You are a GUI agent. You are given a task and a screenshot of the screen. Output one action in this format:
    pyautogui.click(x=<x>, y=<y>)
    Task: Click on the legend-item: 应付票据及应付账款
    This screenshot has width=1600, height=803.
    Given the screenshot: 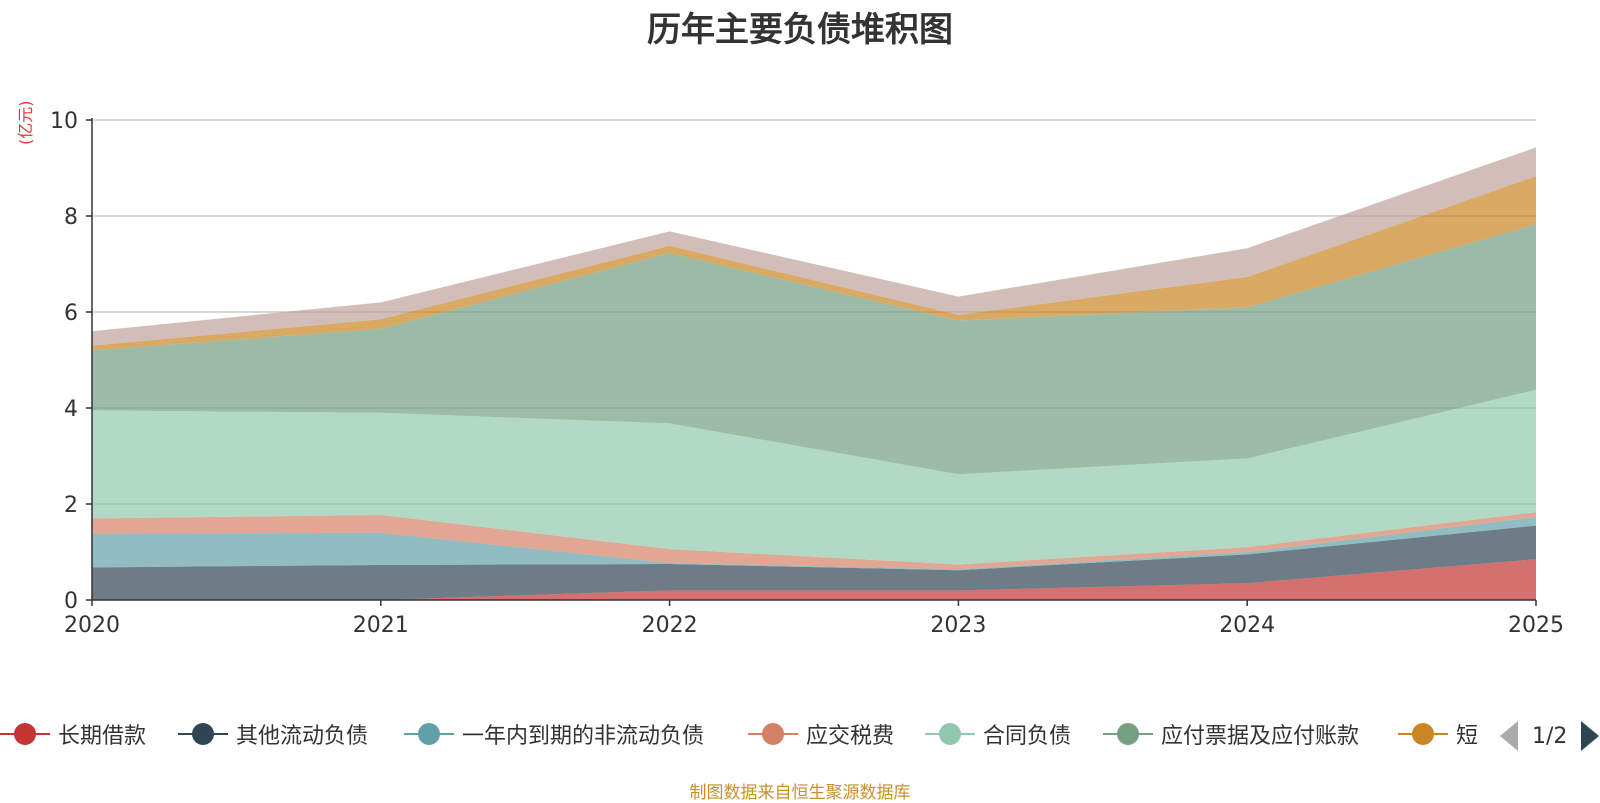 What is the action you would take?
    pyautogui.click(x=1231, y=734)
    